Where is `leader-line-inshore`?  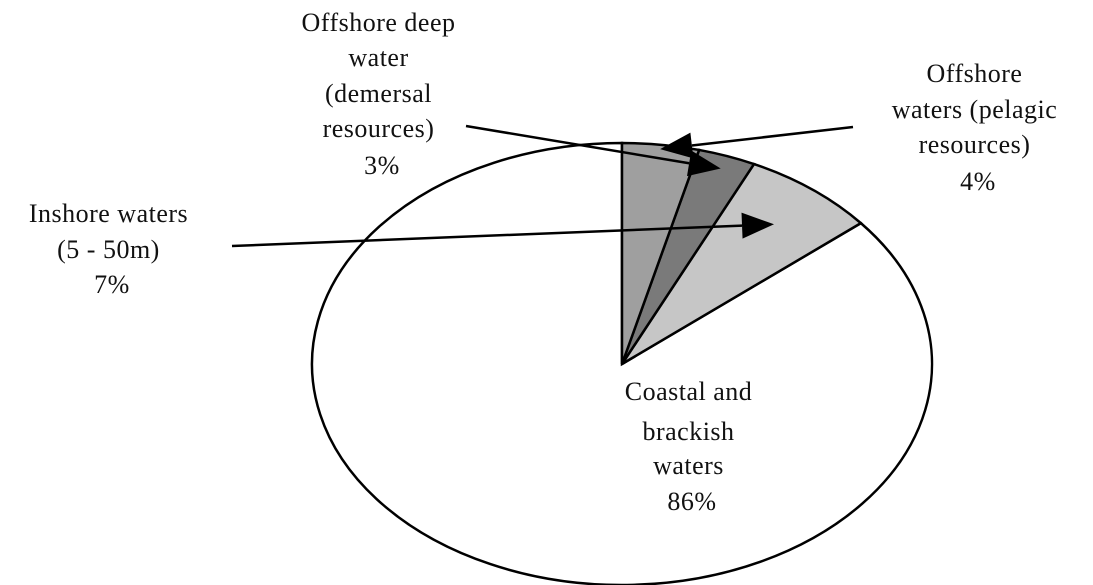
leader-line-inshore is located at coordinates (487, 236).